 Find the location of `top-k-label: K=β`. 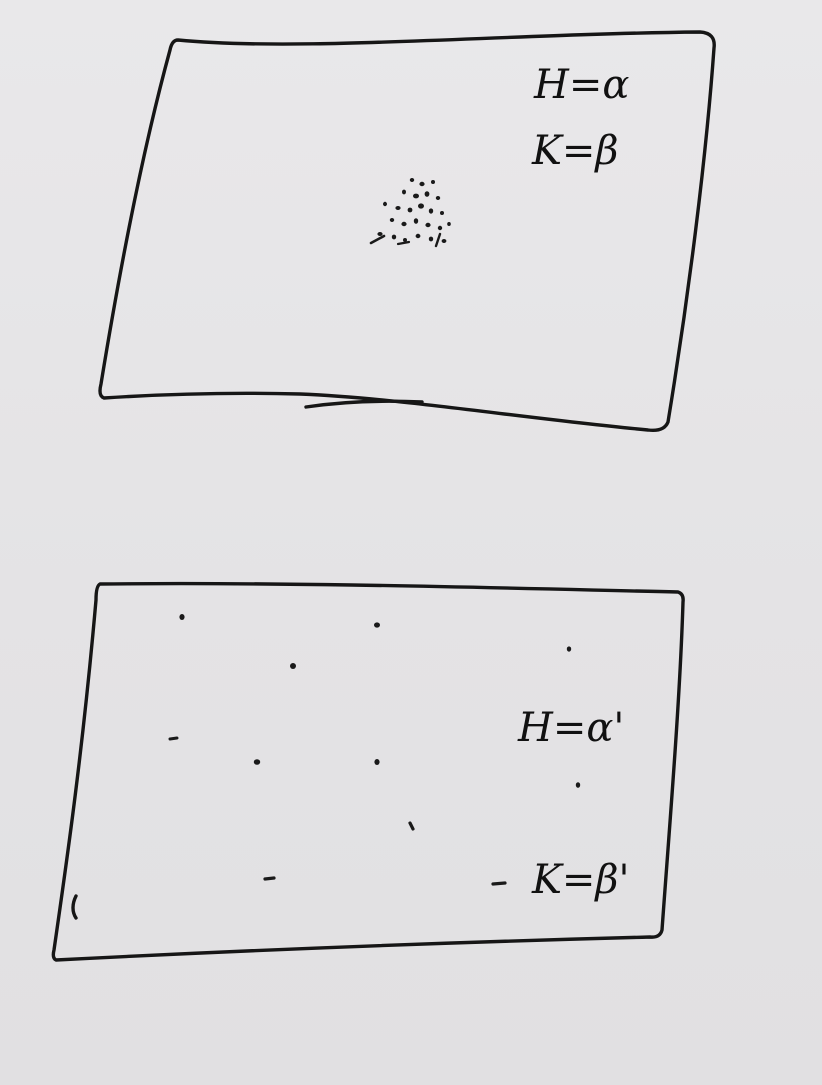

top-k-label: K=β is located at coordinates (575, 151).